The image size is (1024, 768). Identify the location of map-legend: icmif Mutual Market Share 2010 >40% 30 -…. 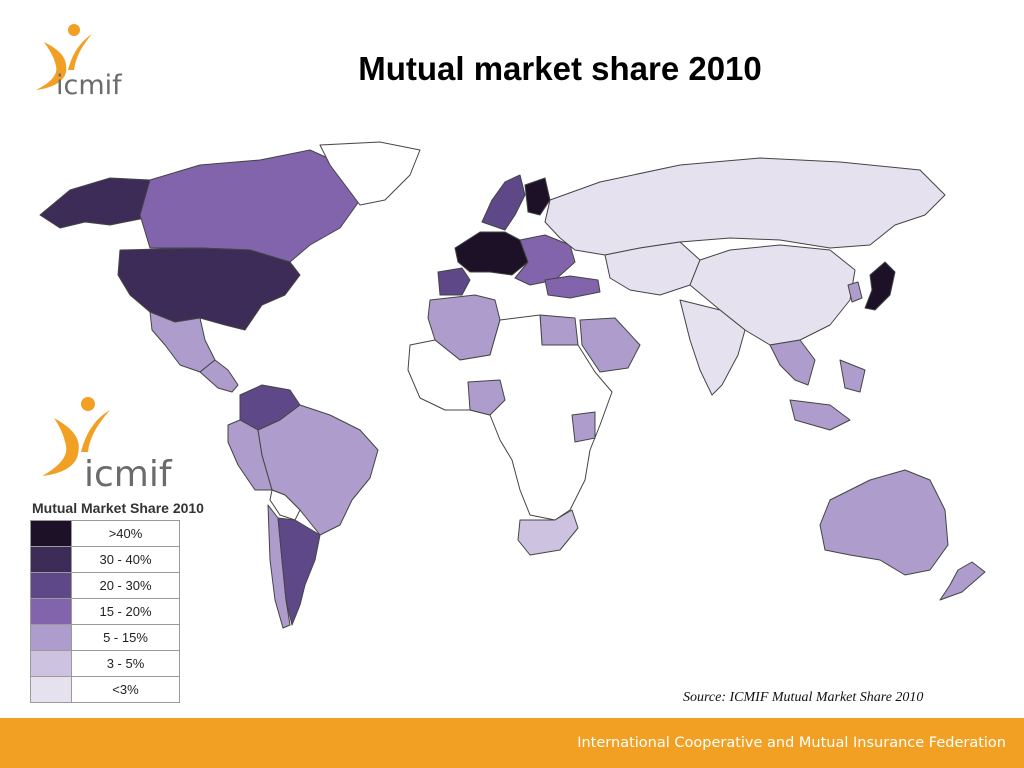
(146, 550).